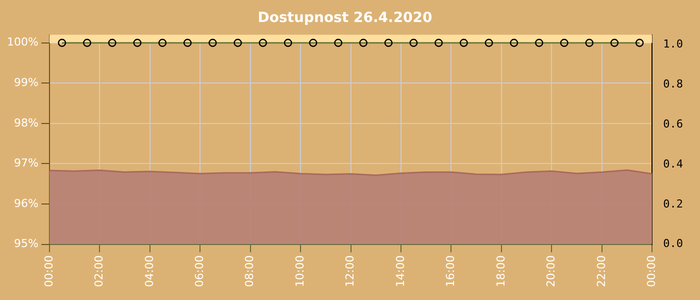 The height and width of the screenshot is (300, 700). Describe the element at coordinates (26, 83) in the screenshot. I see `y-tick-label: 99%` at that location.